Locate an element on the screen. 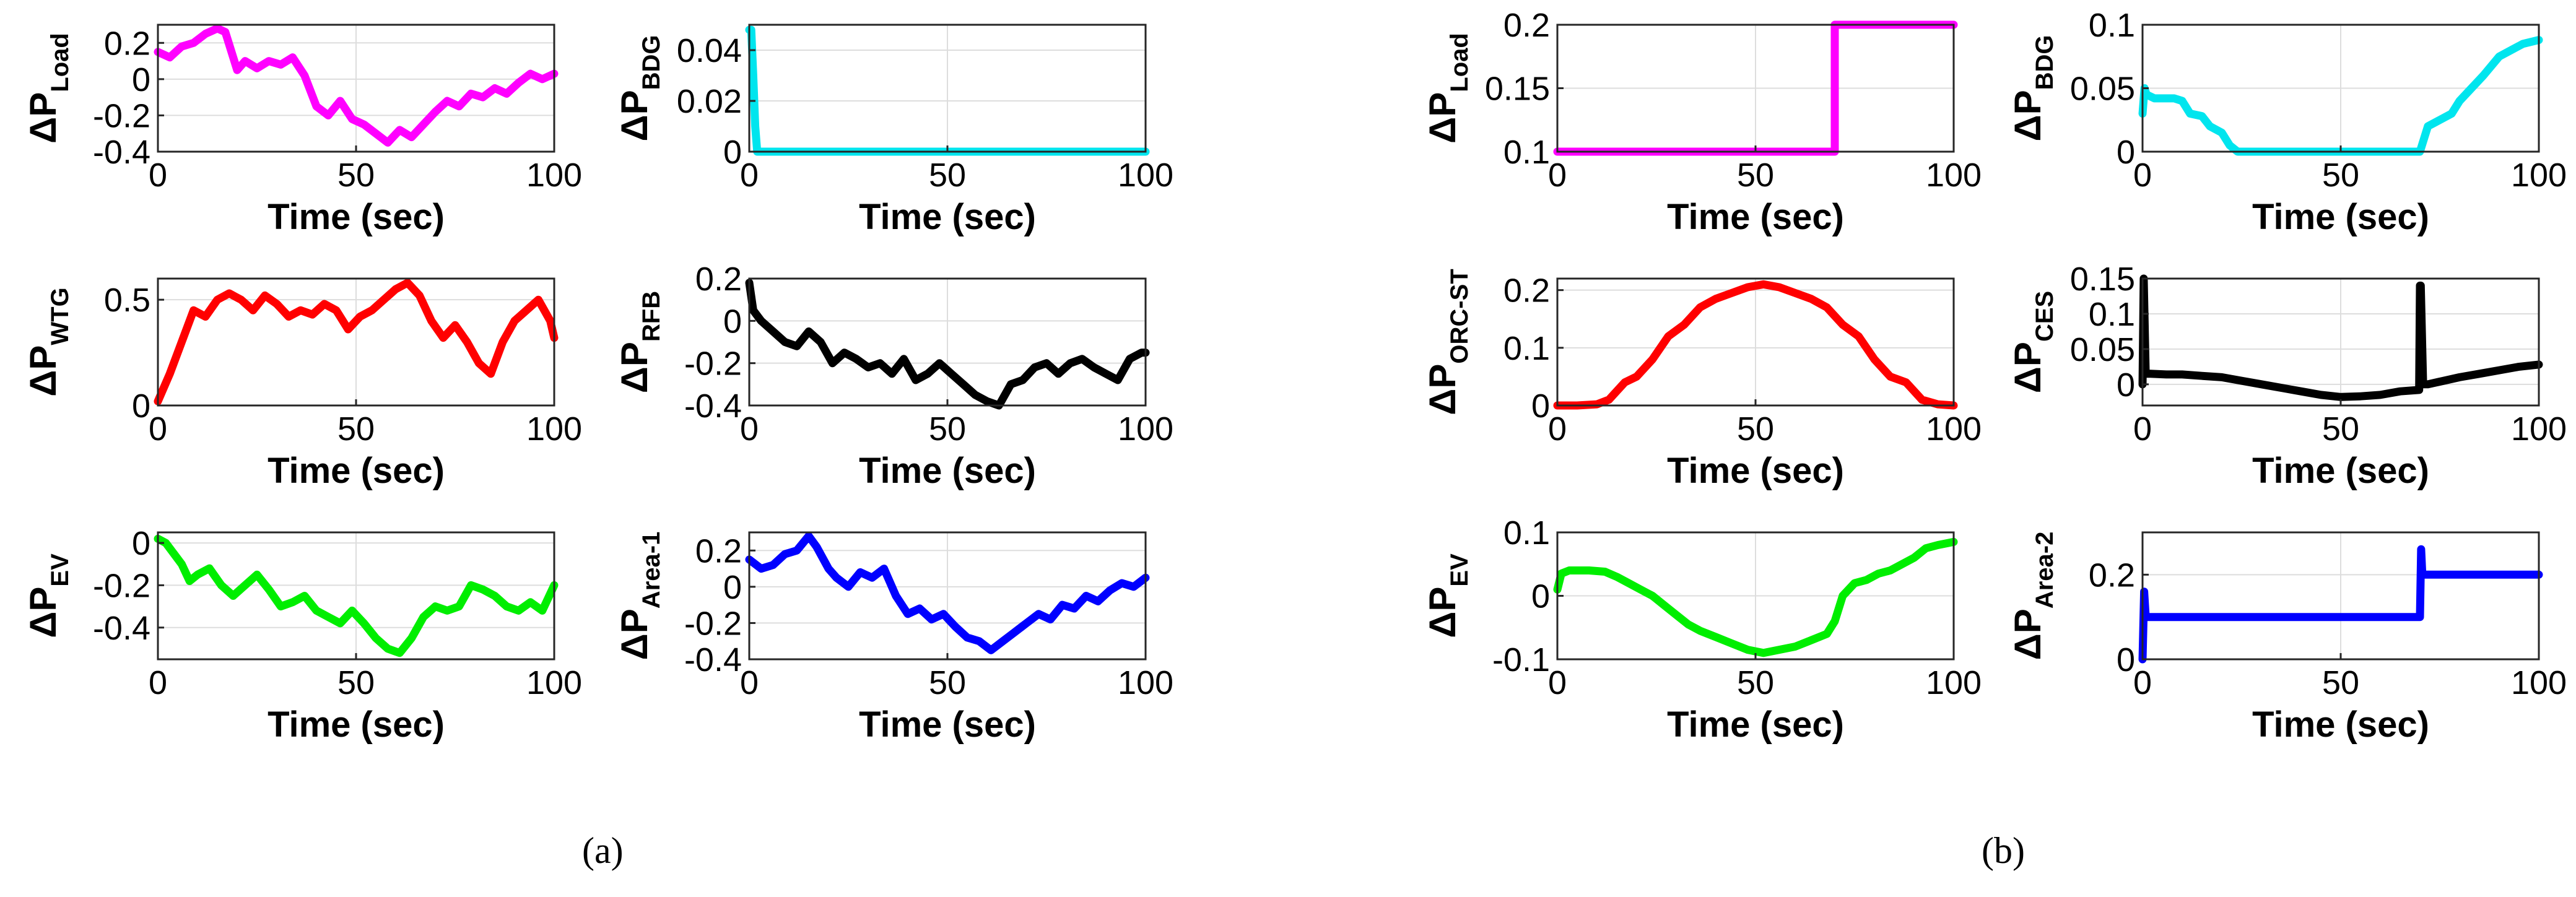  y-axis-label: ΔPArea-2 is located at coordinates (2032, 596).